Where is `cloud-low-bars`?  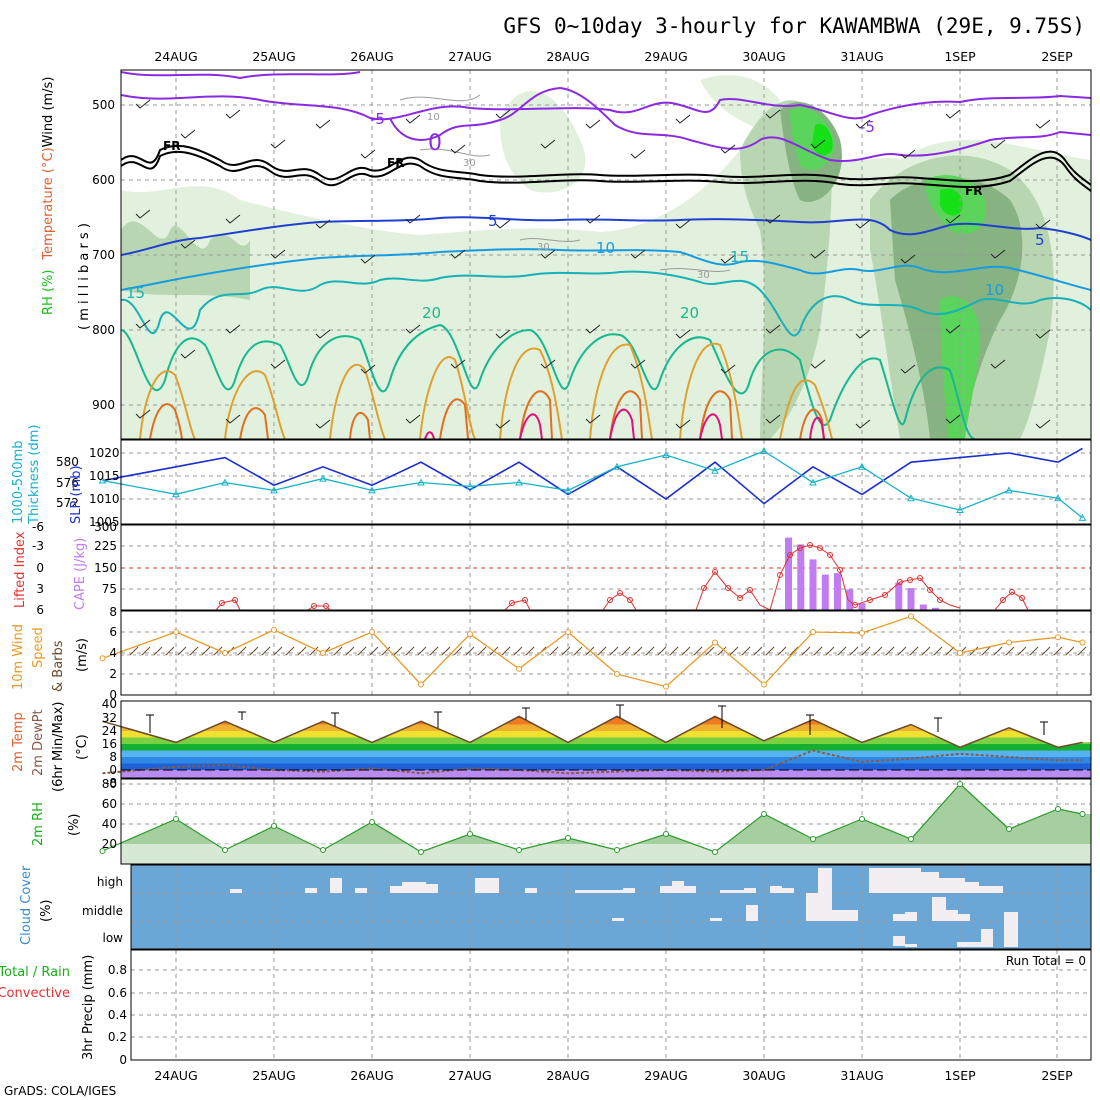 cloud-low-bars is located at coordinates (955, 934).